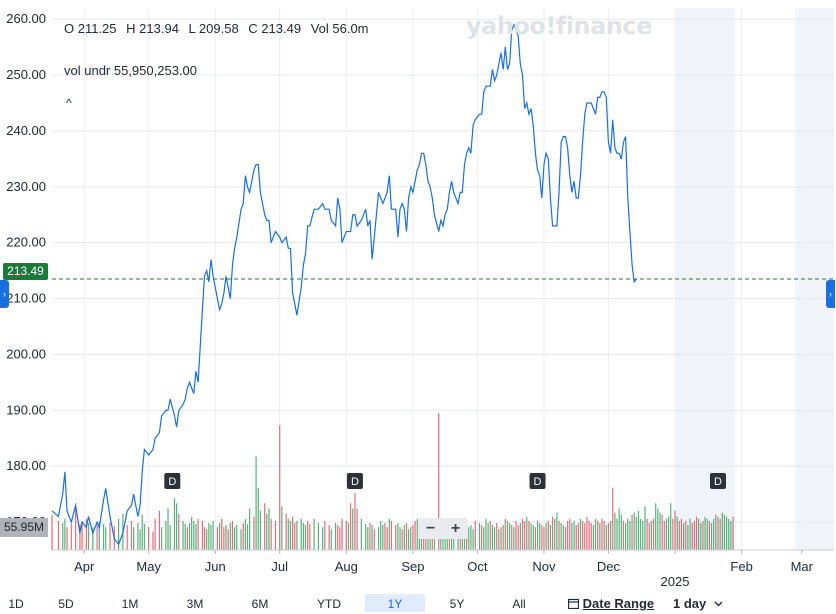  What do you see at coordinates (430, 528) in the screenshot?
I see `zoom-out-button: −` at bounding box center [430, 528].